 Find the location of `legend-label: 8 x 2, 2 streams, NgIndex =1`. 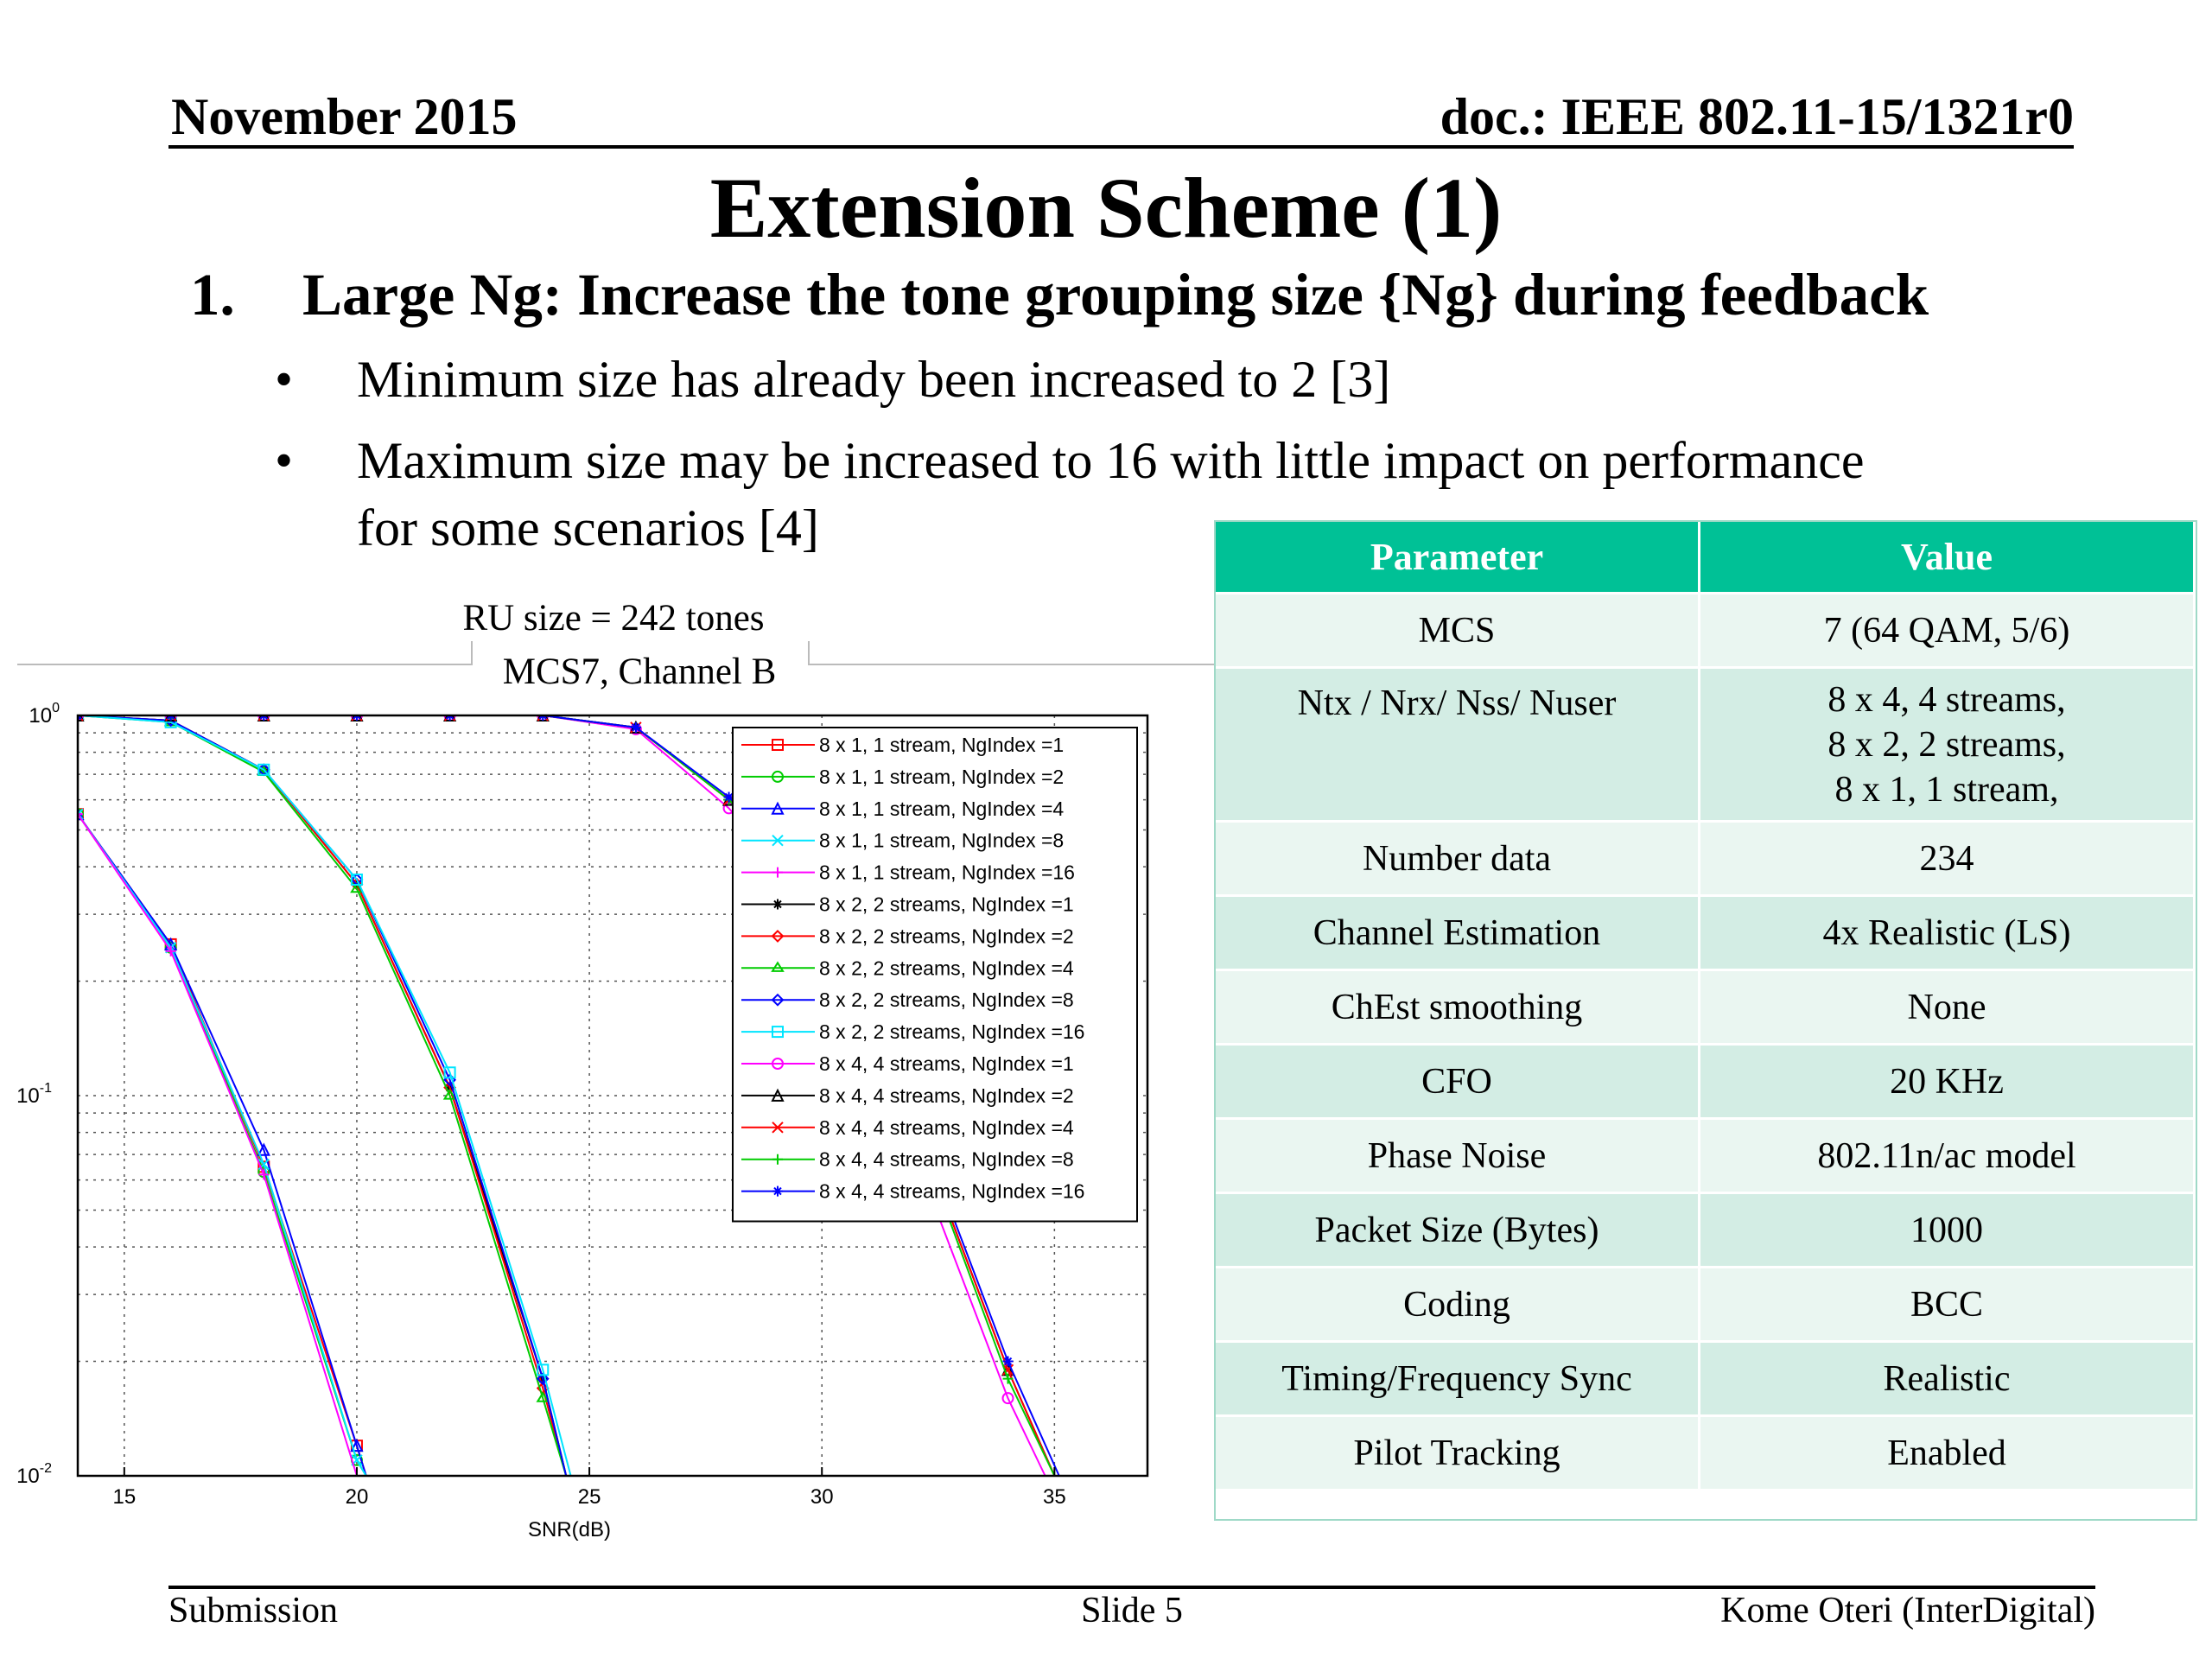

legend-label: 8 x 2, 2 streams, NgIndex =1 is located at coordinates (946, 905).